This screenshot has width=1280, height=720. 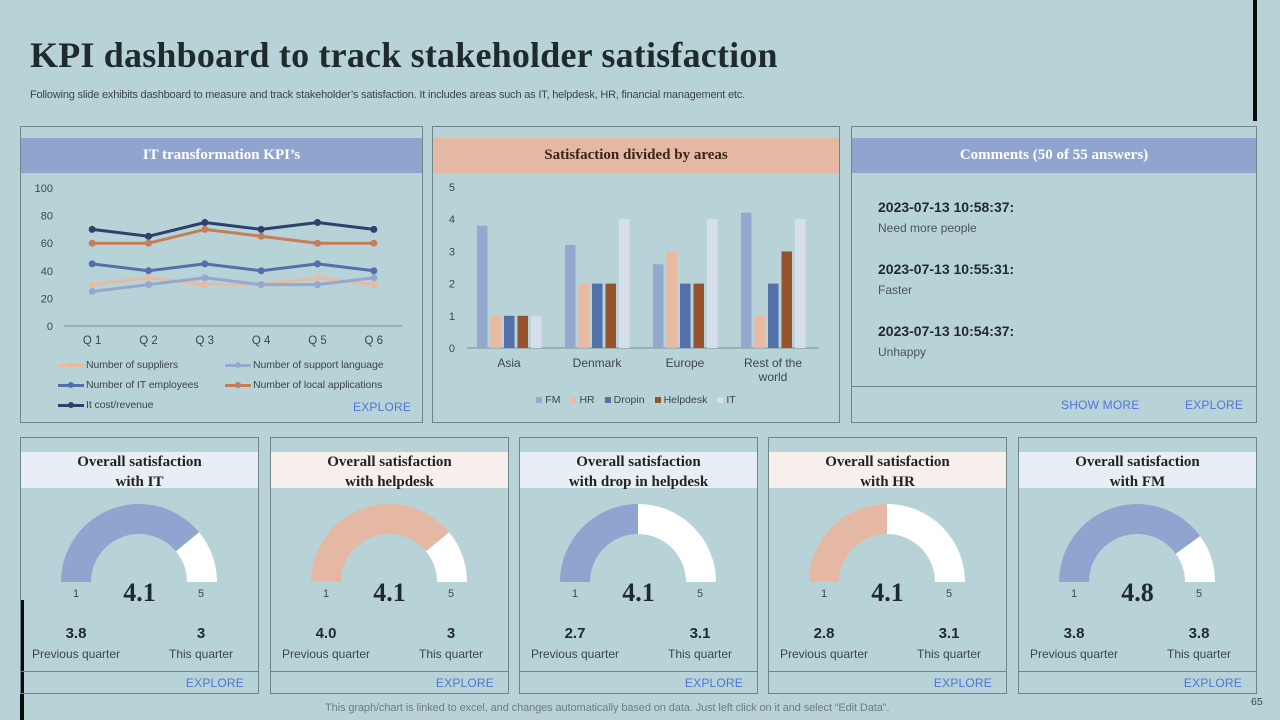 I want to click on gauge-title-line1: Overall satisfaction, so click(x=887, y=462).